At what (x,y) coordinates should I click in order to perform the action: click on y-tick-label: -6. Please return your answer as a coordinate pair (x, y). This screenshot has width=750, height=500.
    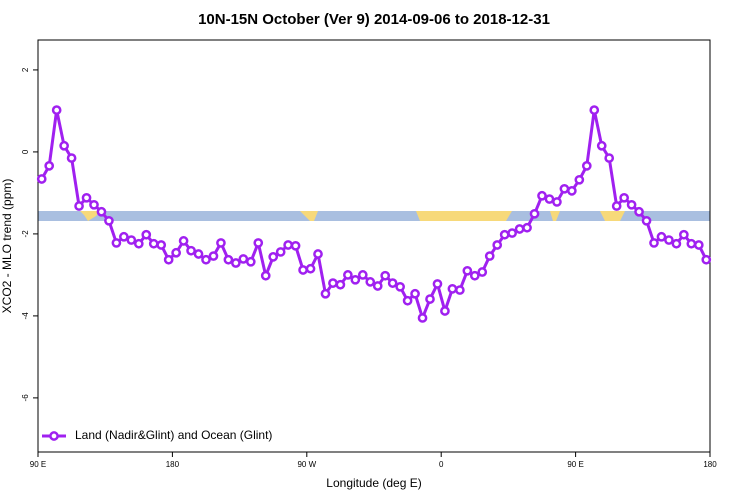
    Looking at the image, I should click on (25, 398).